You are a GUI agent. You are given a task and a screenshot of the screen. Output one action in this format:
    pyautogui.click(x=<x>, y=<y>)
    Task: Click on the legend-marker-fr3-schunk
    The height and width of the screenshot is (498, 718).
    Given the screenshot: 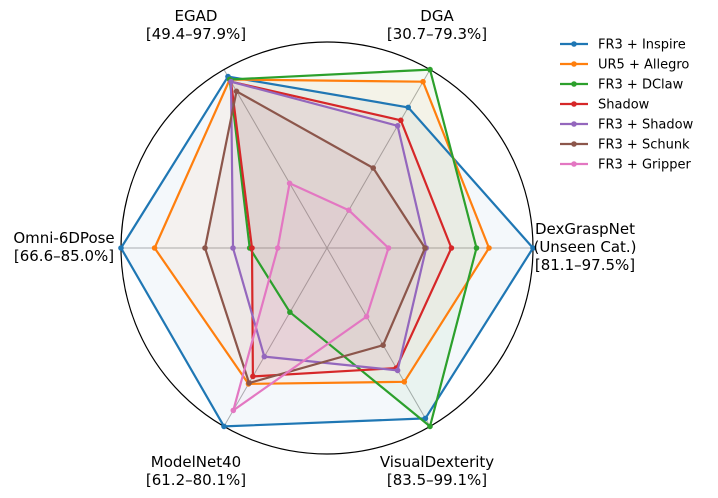 What is the action you would take?
    pyautogui.click(x=574, y=144)
    